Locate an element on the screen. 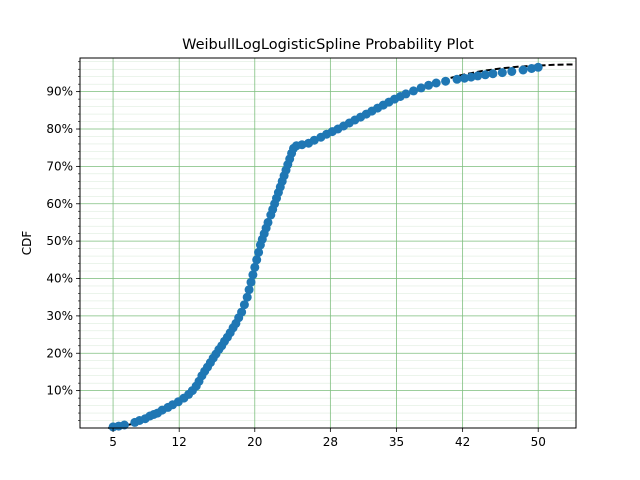 The width and height of the screenshot is (640, 480). y-axis: 10% 20% 30% 40% 50% 60% 70% 80% 90% is located at coordinates (63, 241).